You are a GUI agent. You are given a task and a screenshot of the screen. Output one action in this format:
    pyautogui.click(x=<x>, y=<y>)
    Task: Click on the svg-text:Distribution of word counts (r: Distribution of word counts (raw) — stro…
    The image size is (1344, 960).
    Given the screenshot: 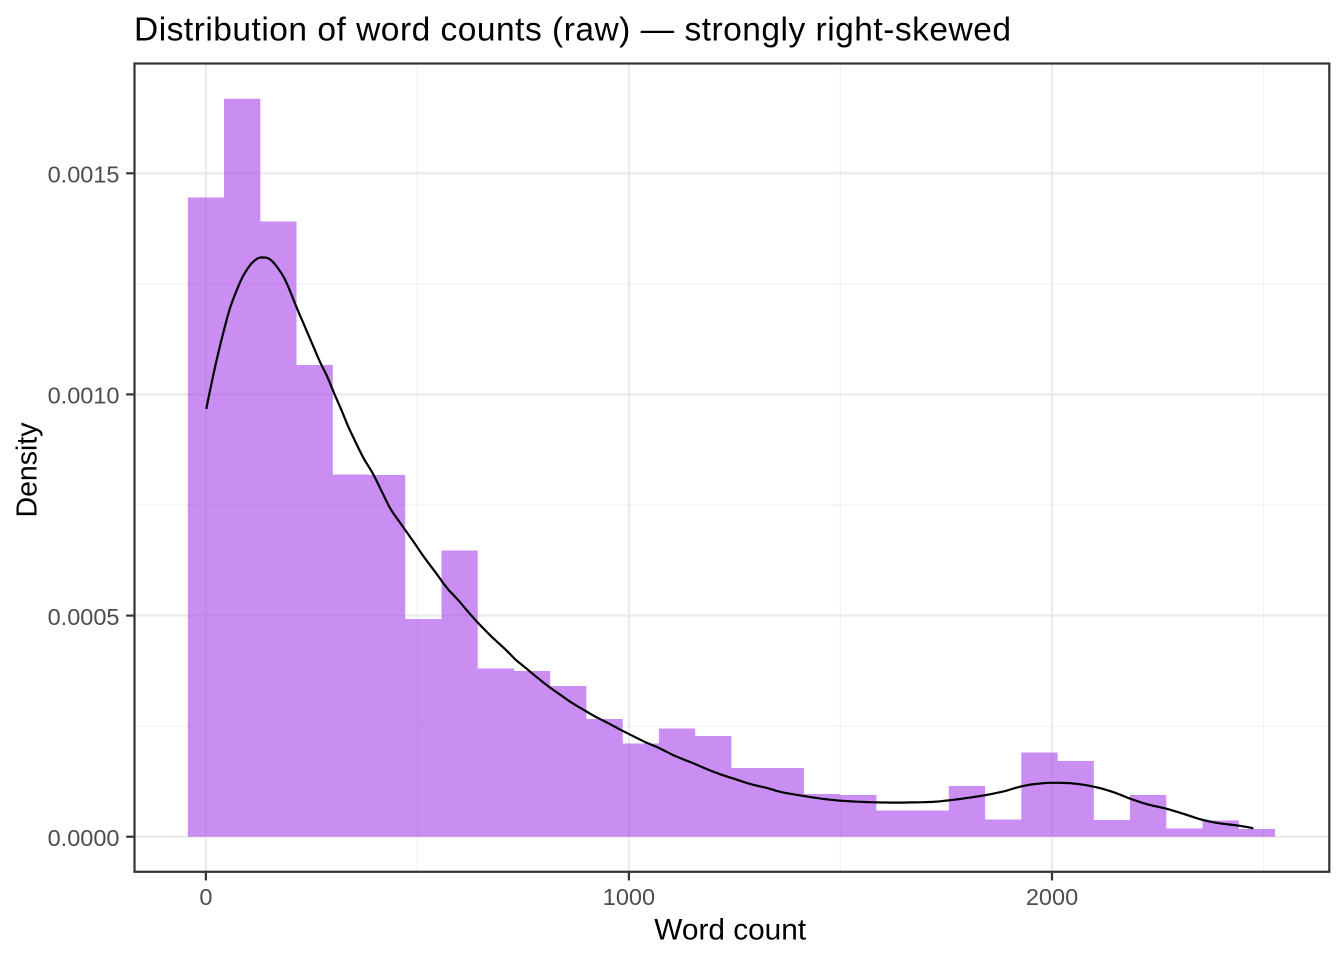 What is the action you would take?
    pyautogui.click(x=572, y=29)
    